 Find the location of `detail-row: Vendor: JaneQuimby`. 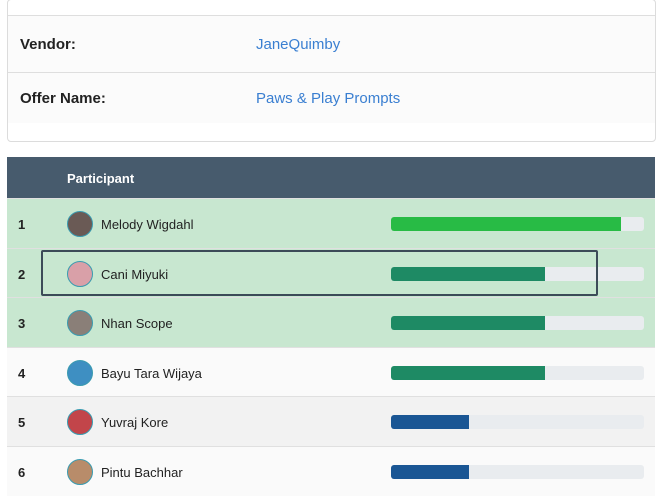

detail-row: Vendor: JaneQuimby is located at coordinates (331, 43).